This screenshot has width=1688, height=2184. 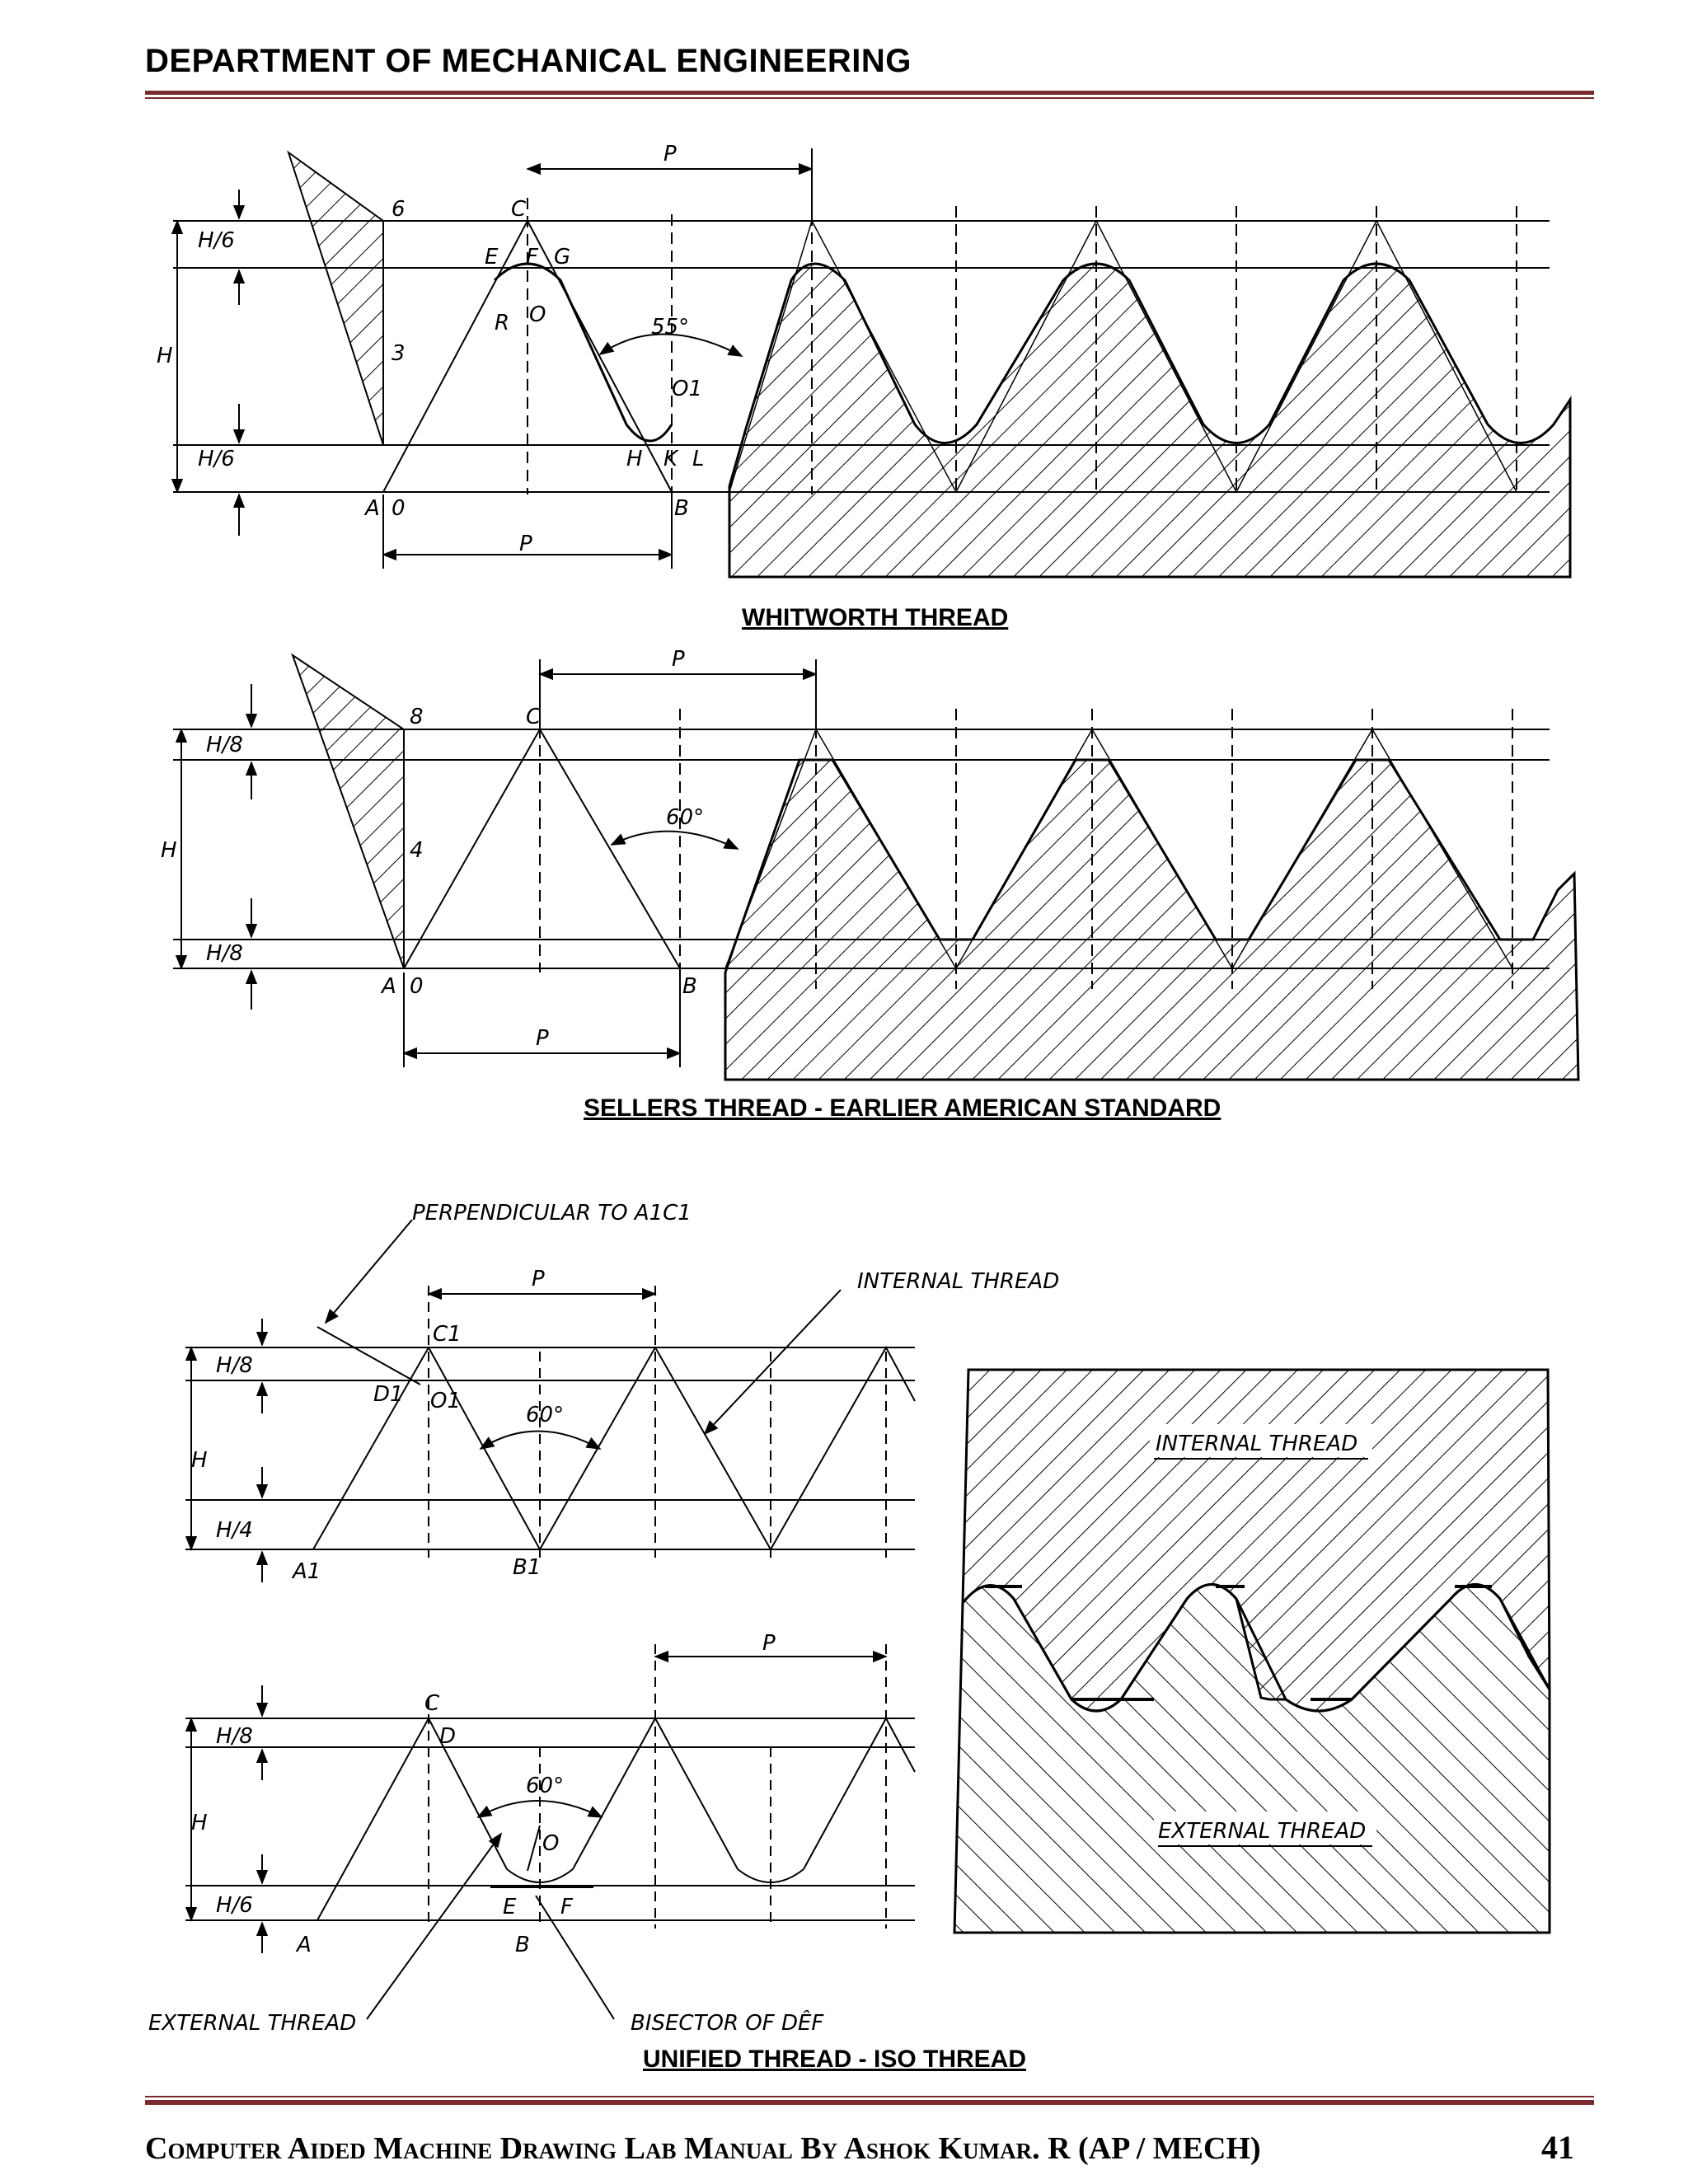 What do you see at coordinates (870, 93) in the screenshot?
I see `header-rule` at bounding box center [870, 93].